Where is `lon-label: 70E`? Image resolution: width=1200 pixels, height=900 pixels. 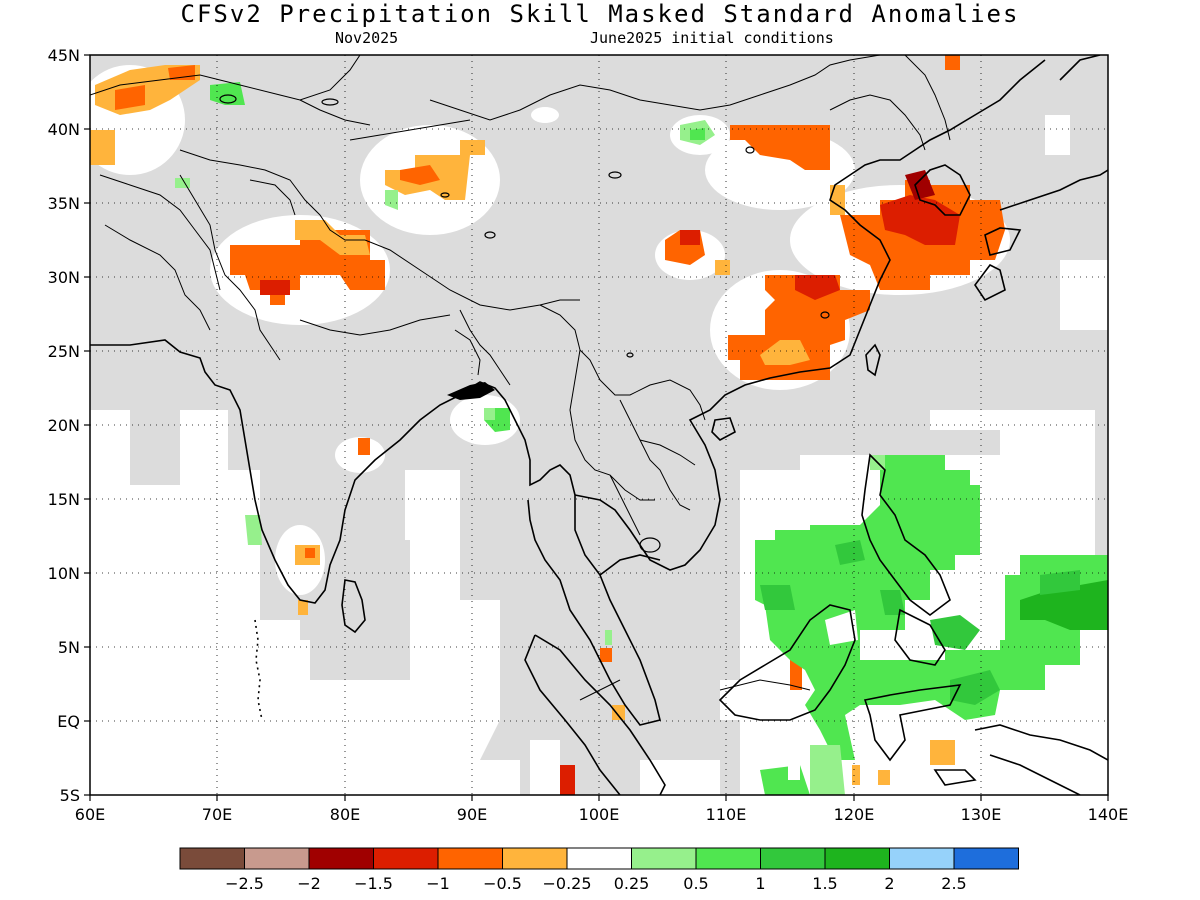 lon-label: 70E is located at coordinates (217, 814).